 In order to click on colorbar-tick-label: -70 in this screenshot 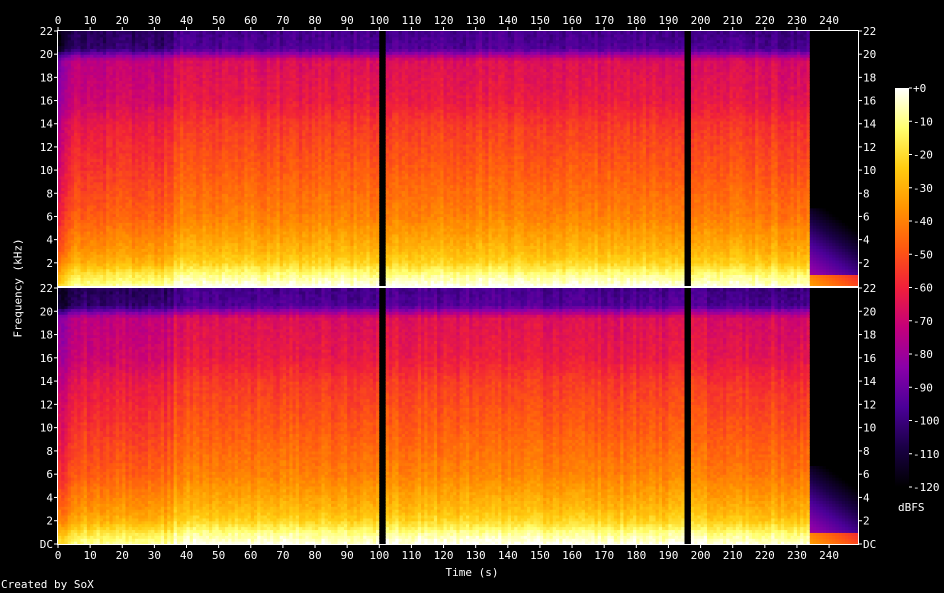, I will do `click(923, 321)`.